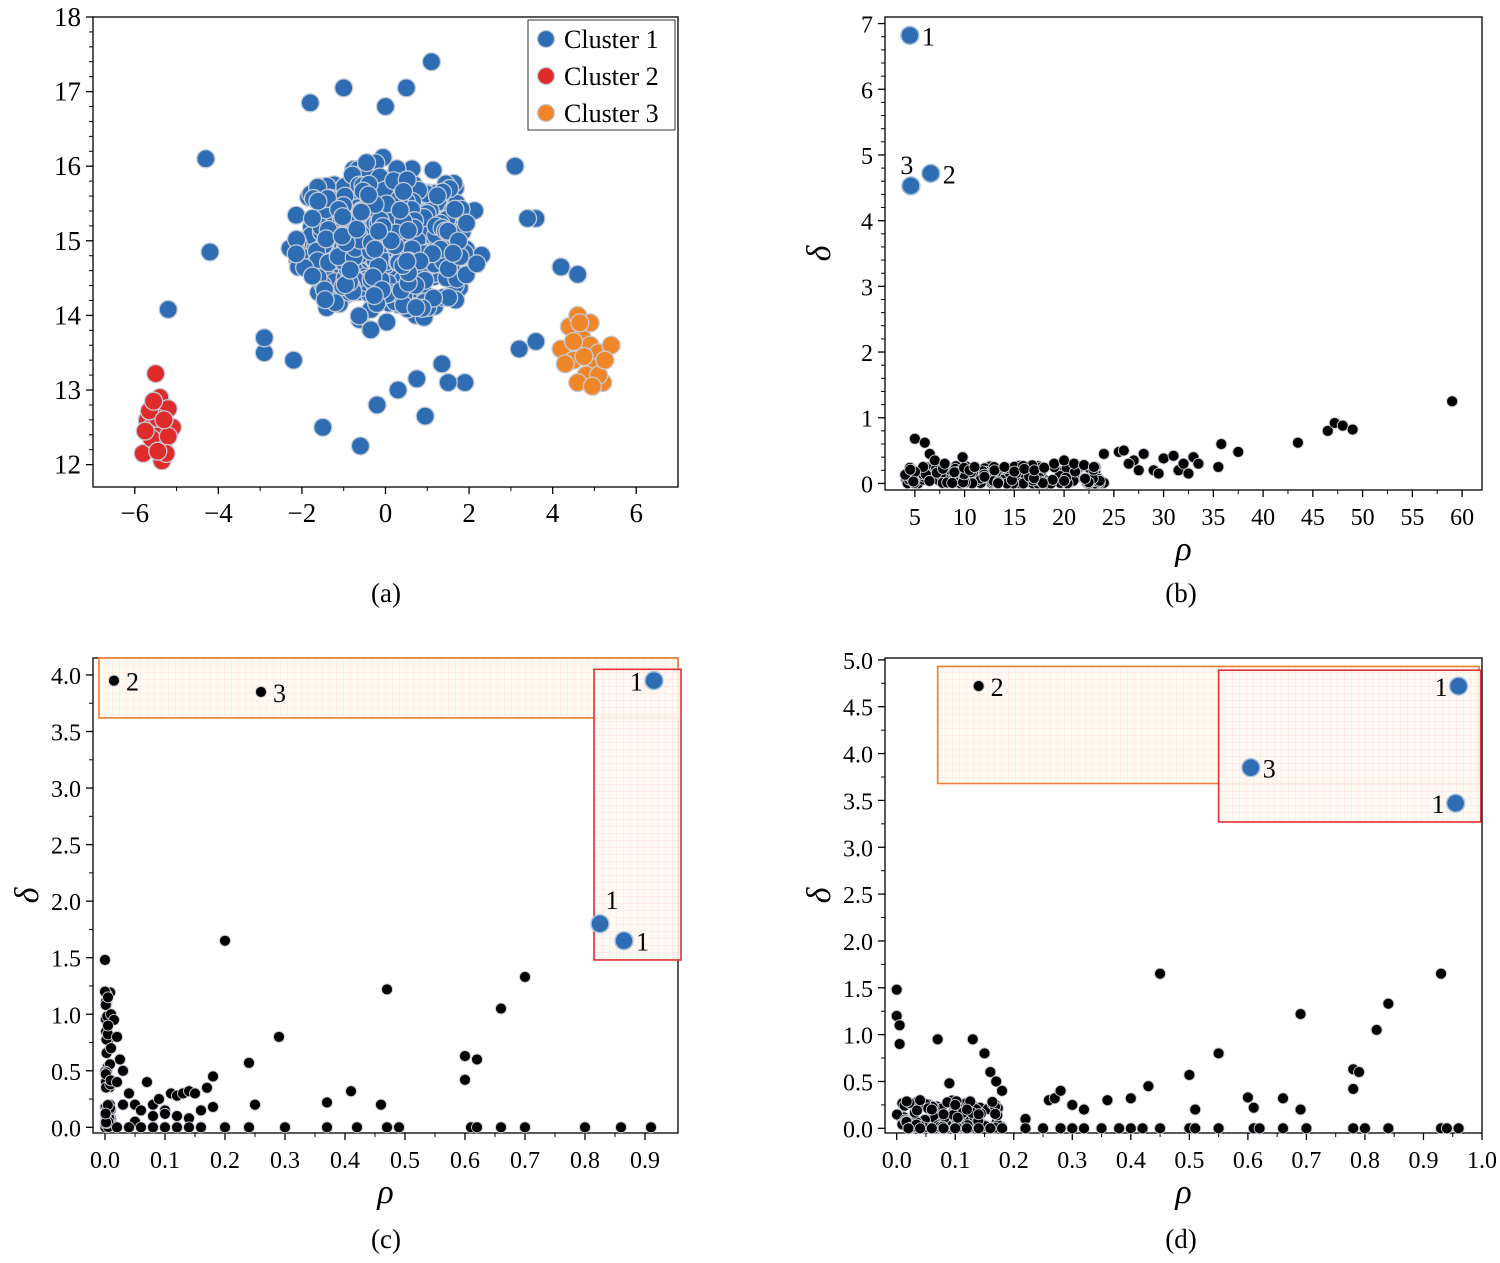  I want to click on panel-c-dense-point, so click(105, 1113).